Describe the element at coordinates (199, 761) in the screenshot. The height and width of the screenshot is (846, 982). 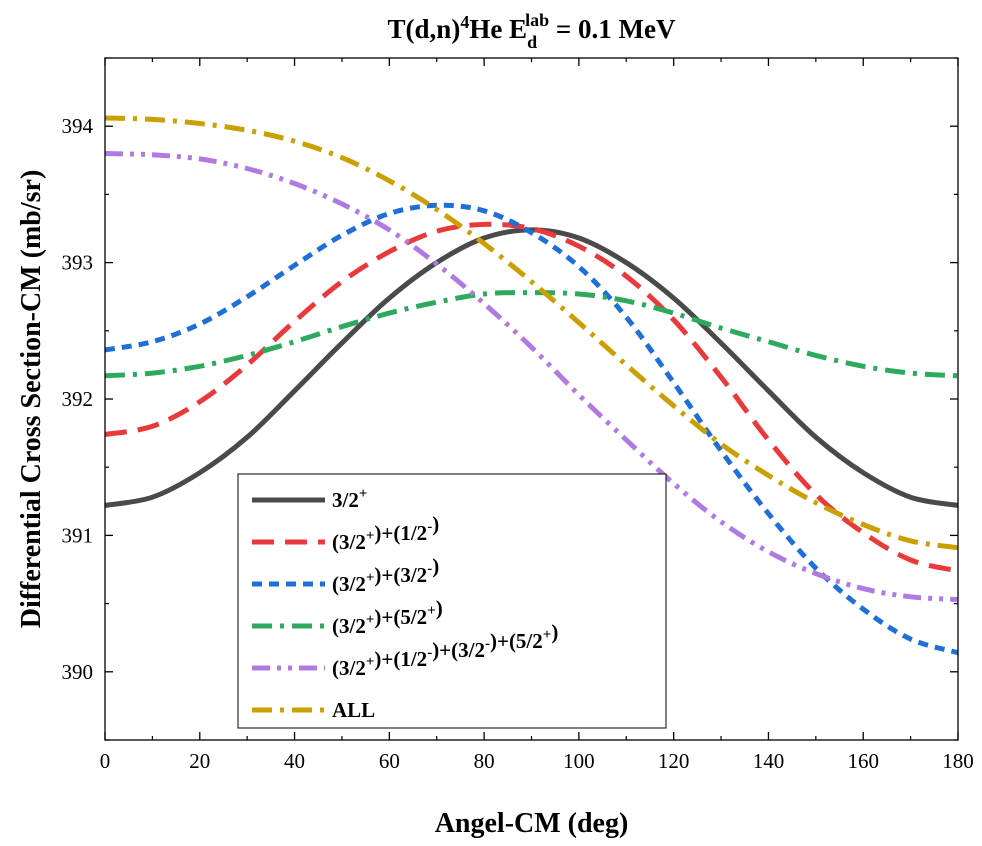
I see `x-tick-label: 20` at that location.